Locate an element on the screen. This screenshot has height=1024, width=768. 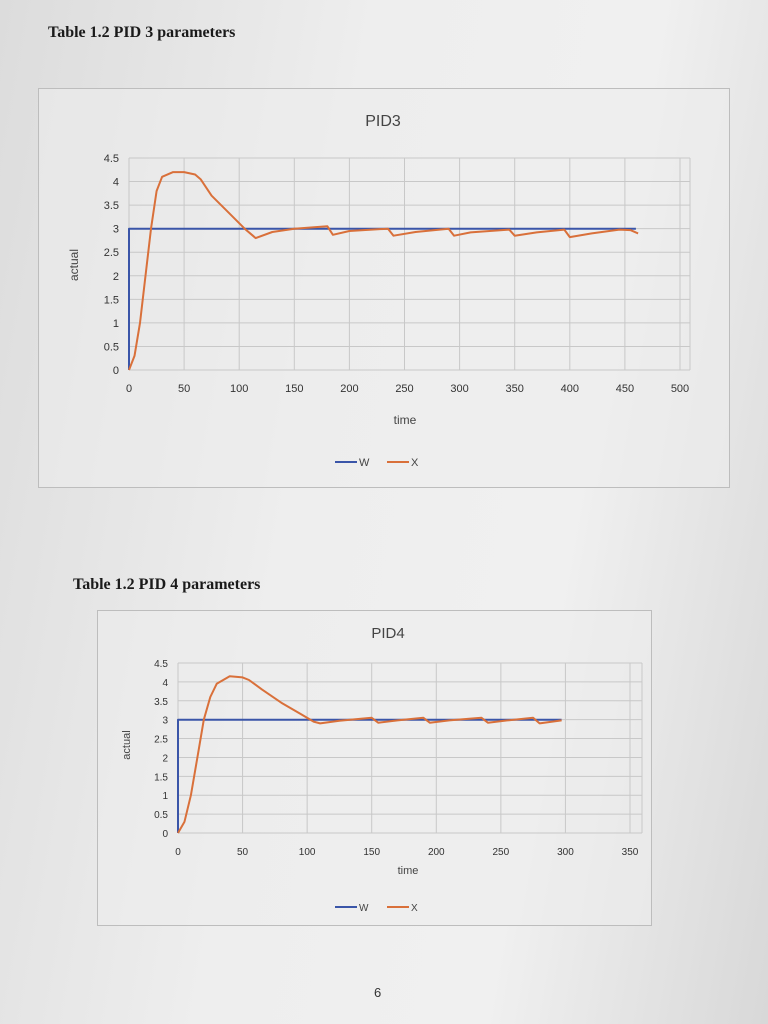
chart1-xtick-label: 300 is located at coordinates (565, 852).